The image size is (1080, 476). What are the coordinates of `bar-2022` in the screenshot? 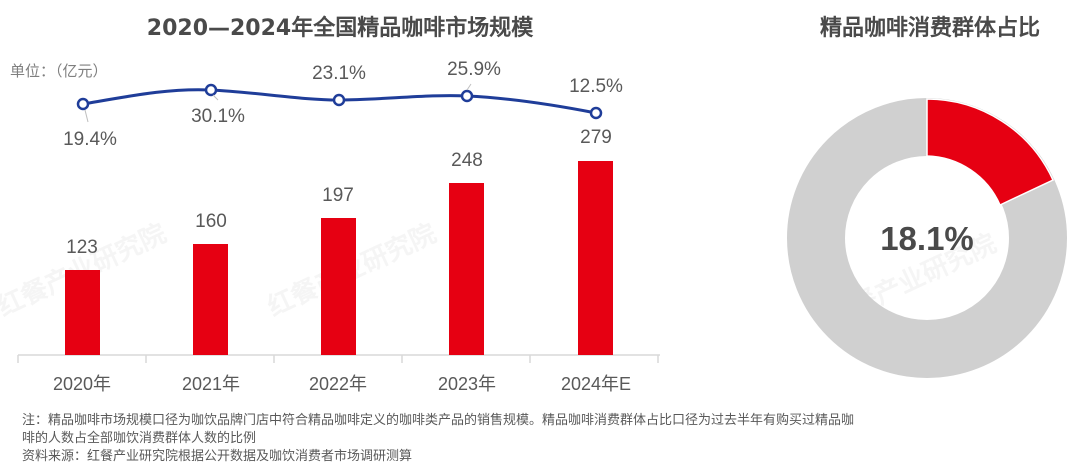 It's located at (338, 286).